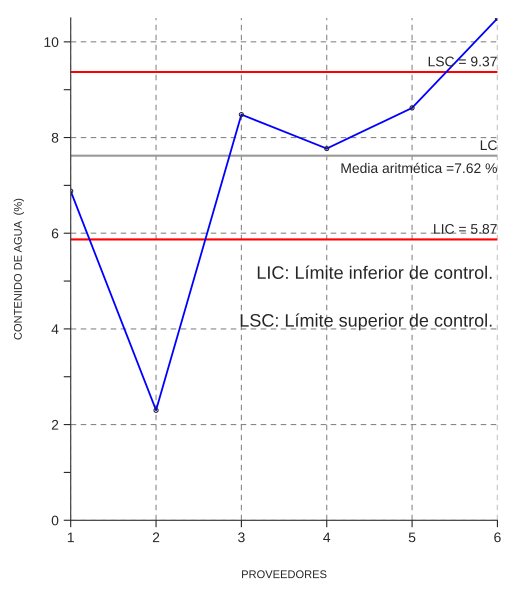  Describe the element at coordinates (71, 537) in the screenshot. I see `x-tick-label: 1` at that location.